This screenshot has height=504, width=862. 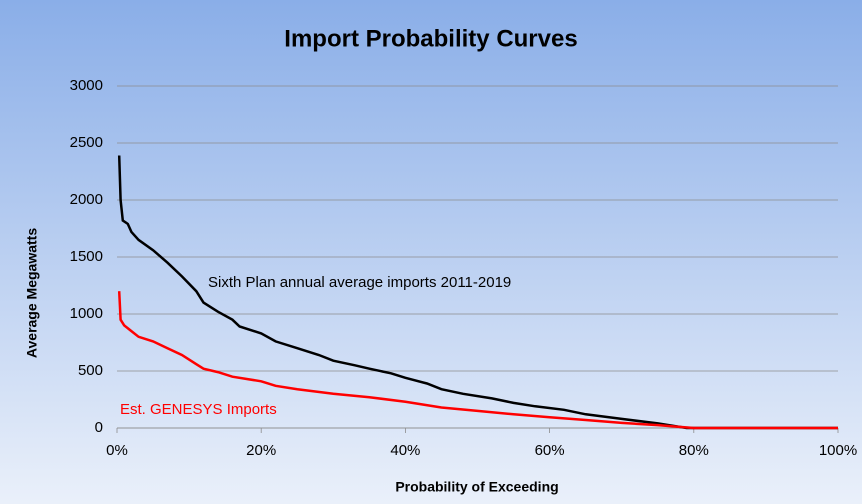 I want to click on y-tick-label: 1000, so click(x=86, y=313).